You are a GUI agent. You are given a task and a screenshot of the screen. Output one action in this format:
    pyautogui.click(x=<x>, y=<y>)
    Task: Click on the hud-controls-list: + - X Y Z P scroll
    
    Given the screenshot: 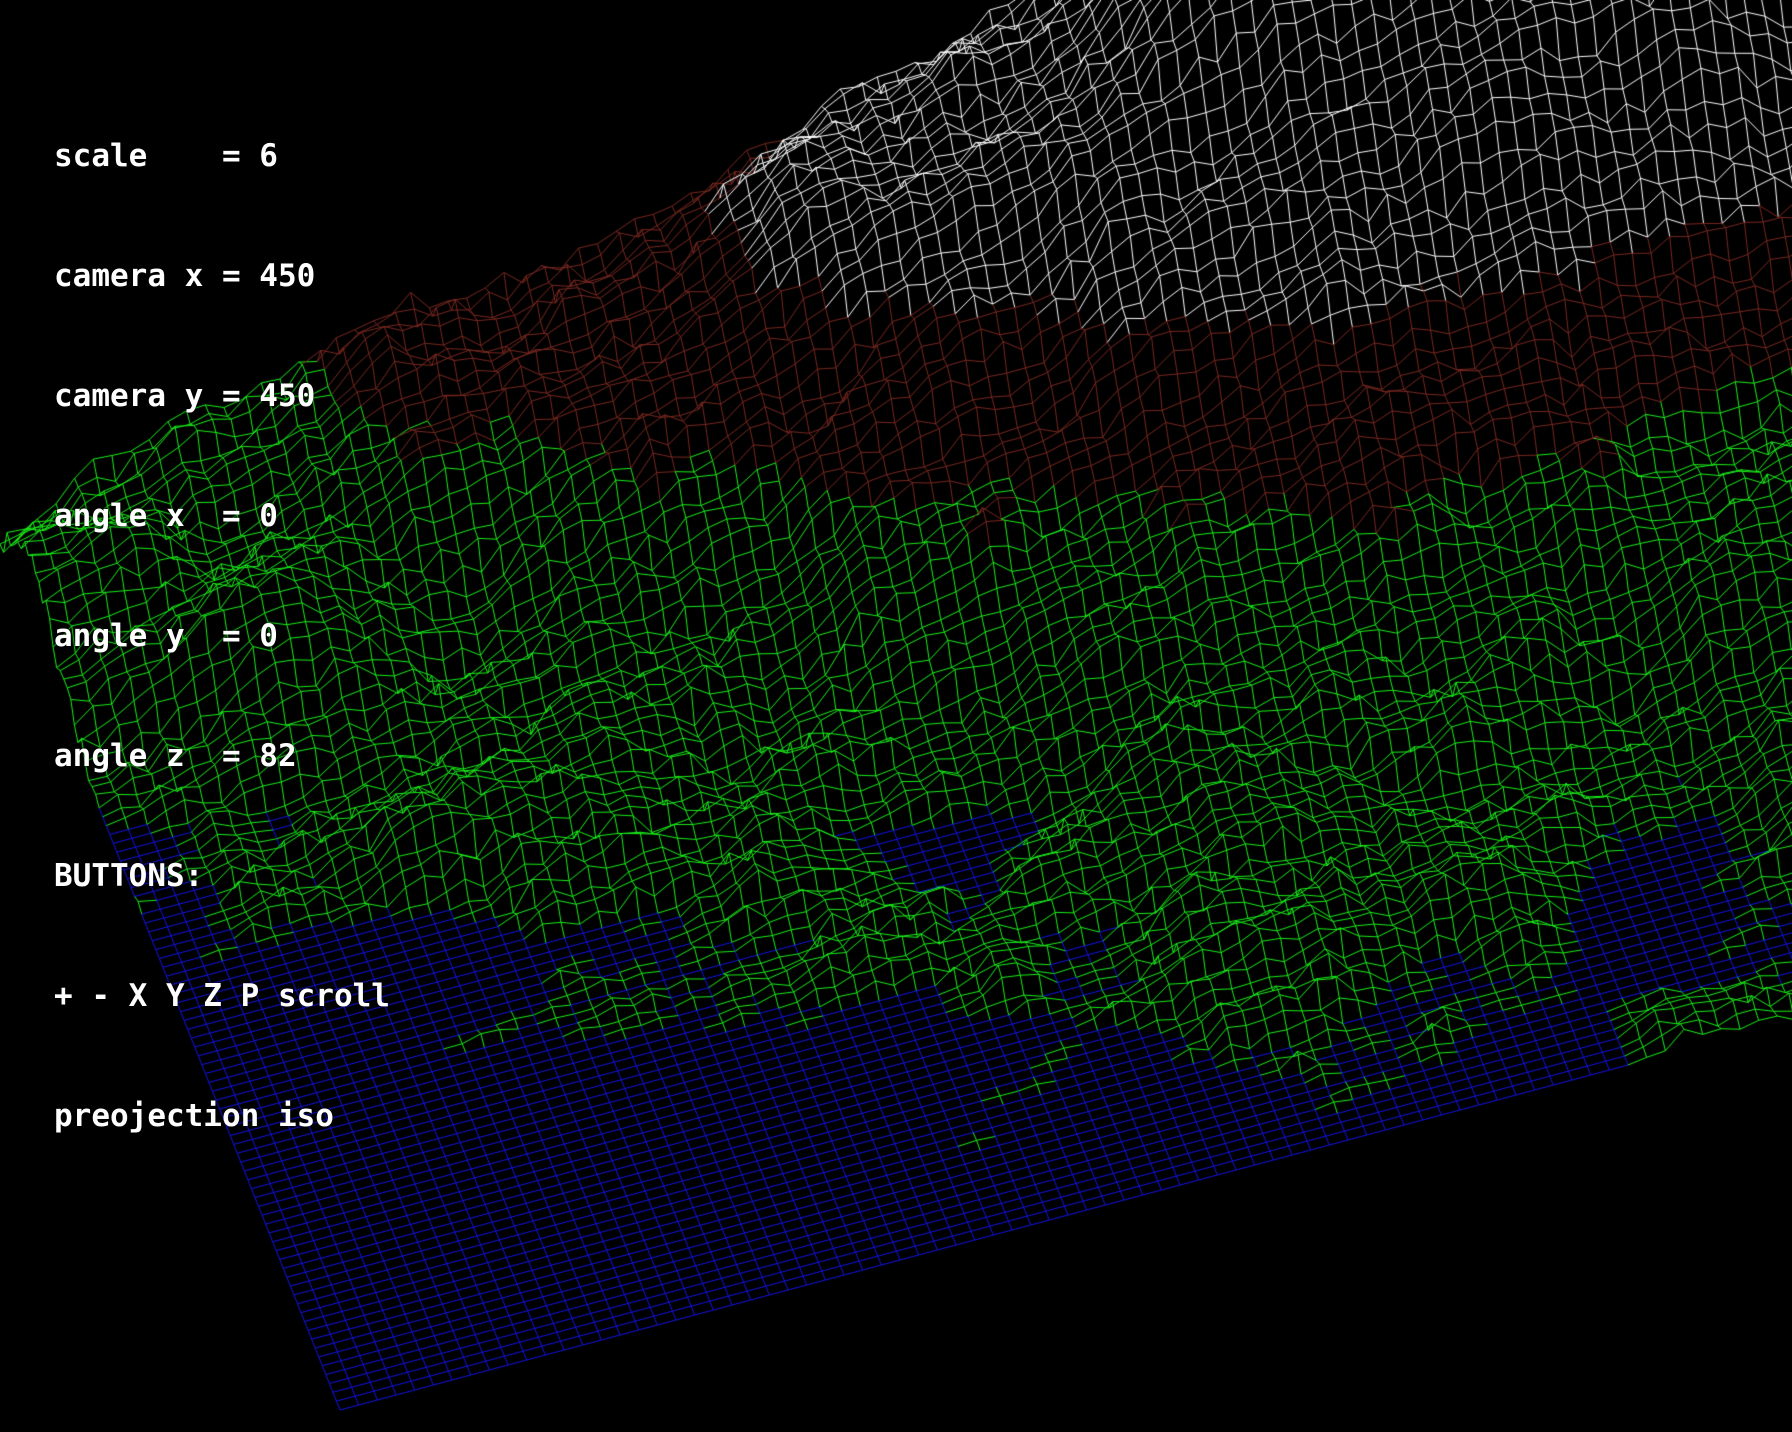 What is the action you would take?
    pyautogui.click(x=222, y=996)
    